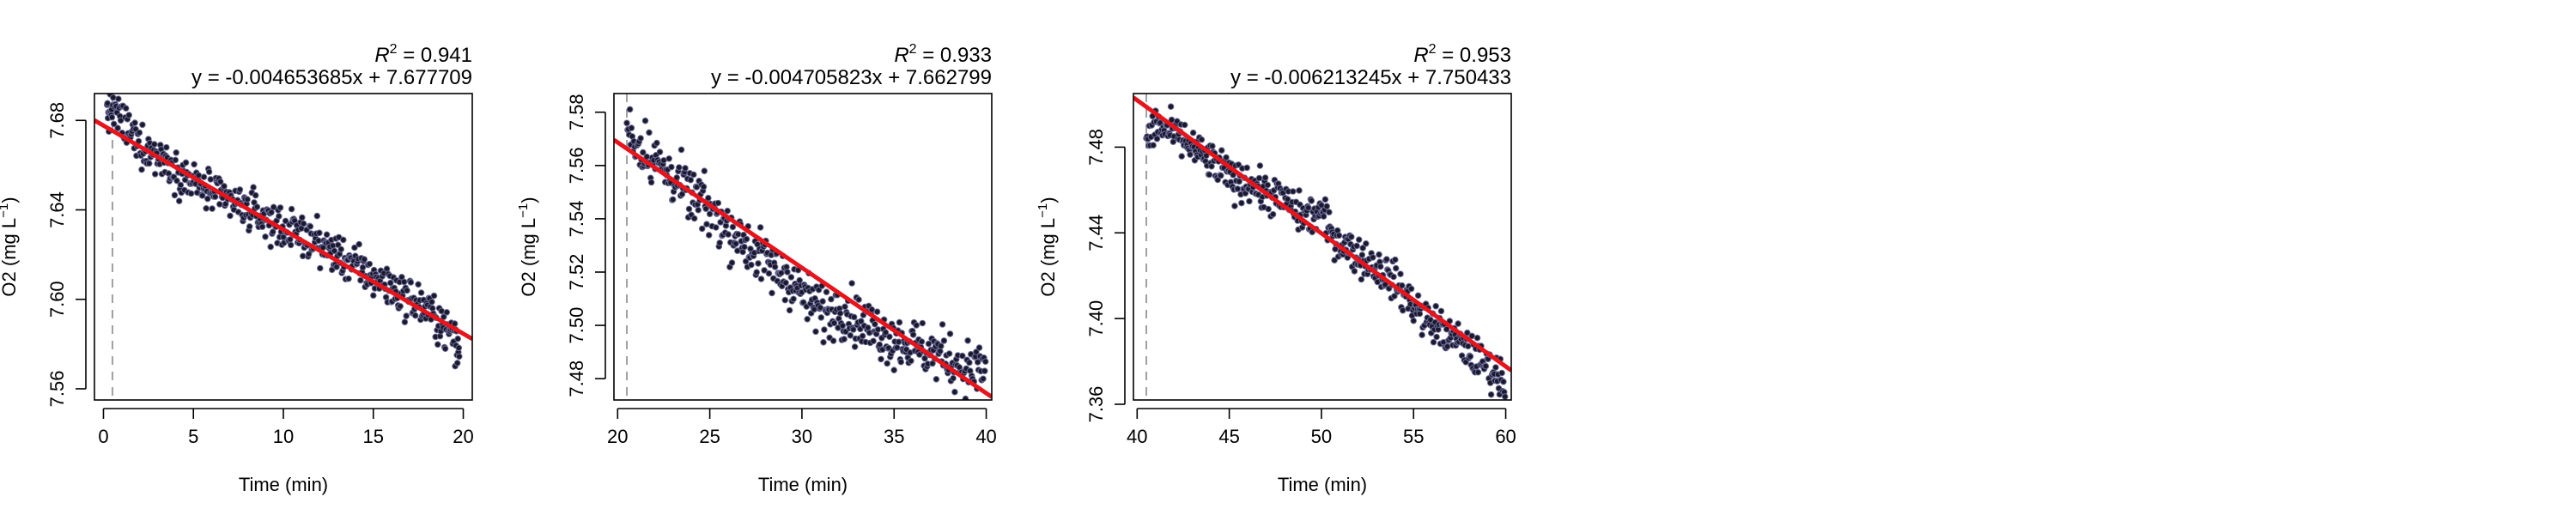  Describe the element at coordinates (1462, 54) in the screenshot. I see `r-squared-label: R2 = 0.953` at that location.